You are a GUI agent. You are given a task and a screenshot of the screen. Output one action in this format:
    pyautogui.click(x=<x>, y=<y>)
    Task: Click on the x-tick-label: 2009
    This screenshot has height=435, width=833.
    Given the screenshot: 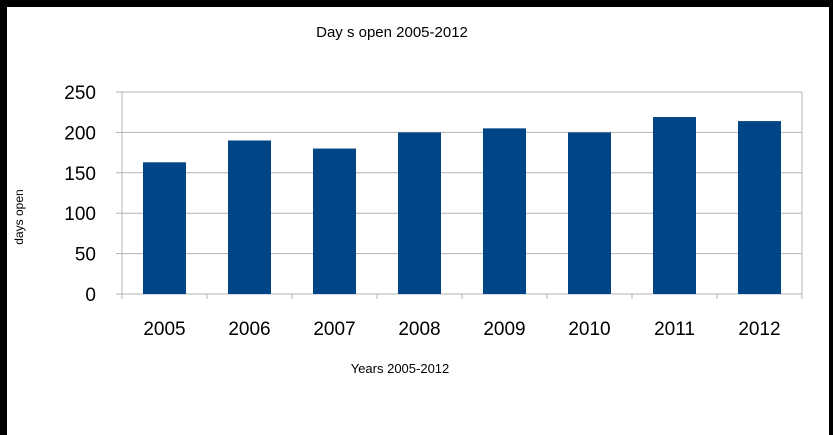 What is the action you would take?
    pyautogui.click(x=504, y=329)
    